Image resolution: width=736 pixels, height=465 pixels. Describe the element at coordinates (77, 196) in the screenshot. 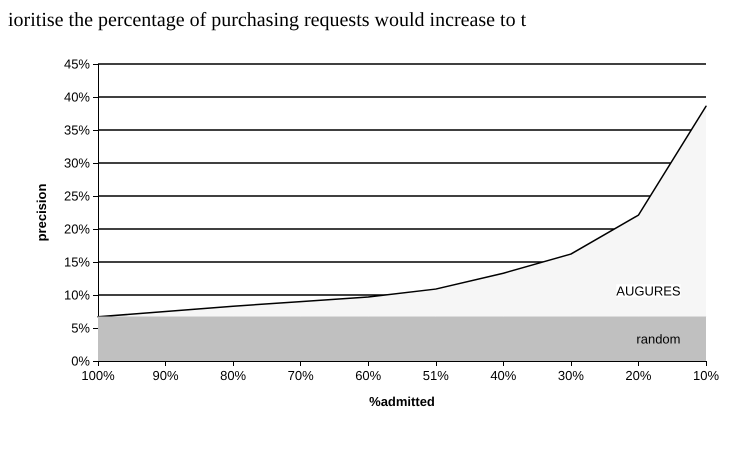

I see `y-tick-label: 25%` at that location.